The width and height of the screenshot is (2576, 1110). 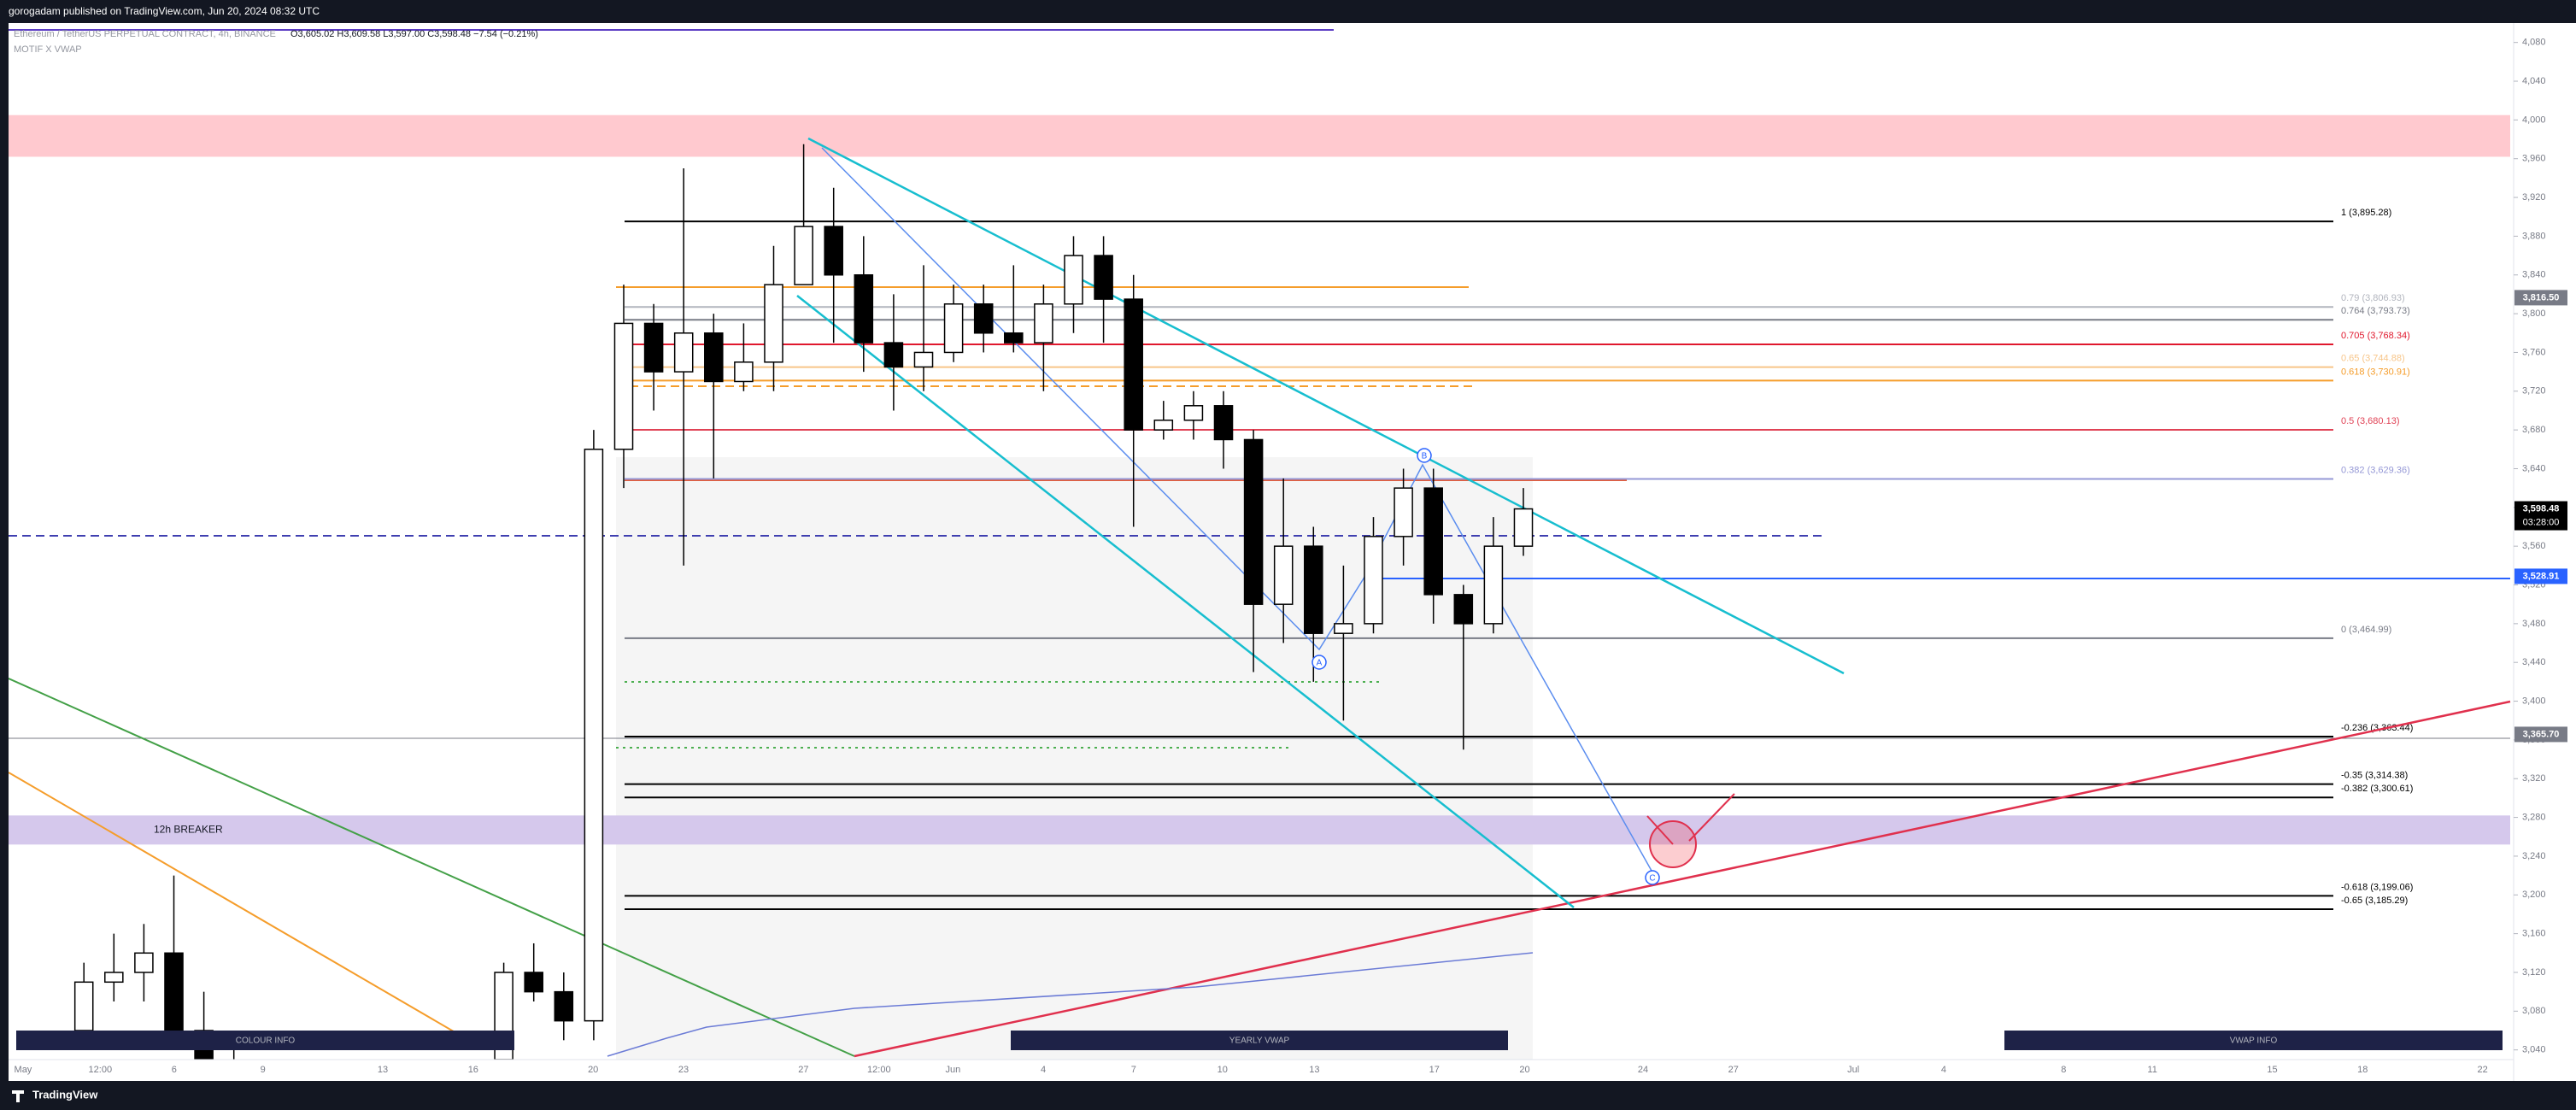 I want to click on info-box-label: VWAP INFO, so click(x=2254, y=1042).